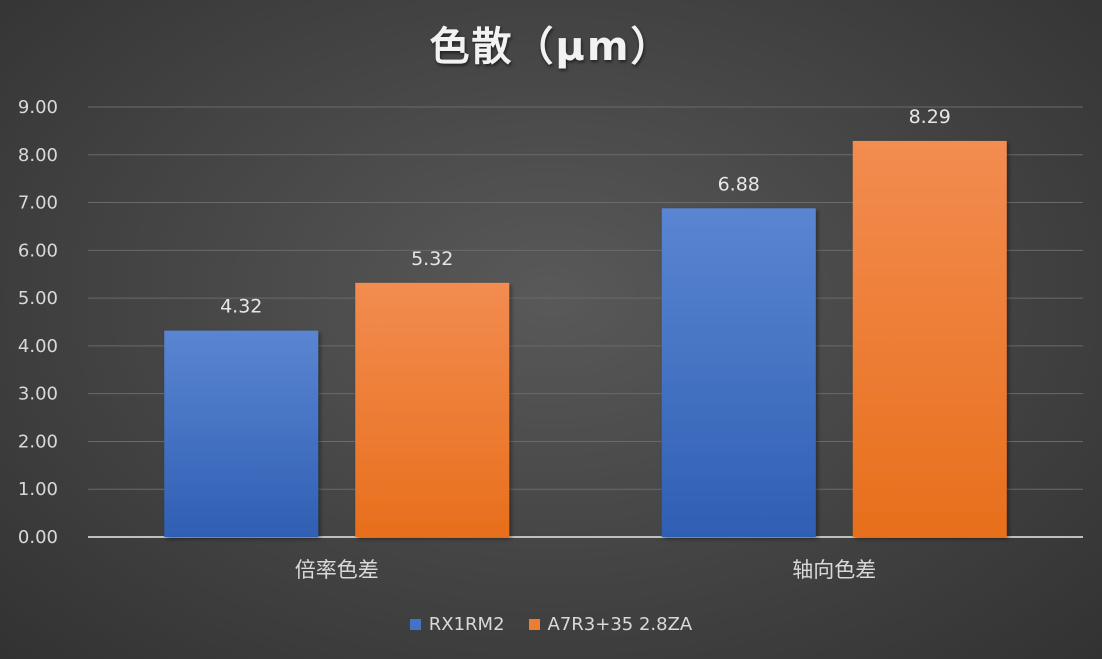 The height and width of the screenshot is (659, 1102). I want to click on data-label: 5.32, so click(432, 259).